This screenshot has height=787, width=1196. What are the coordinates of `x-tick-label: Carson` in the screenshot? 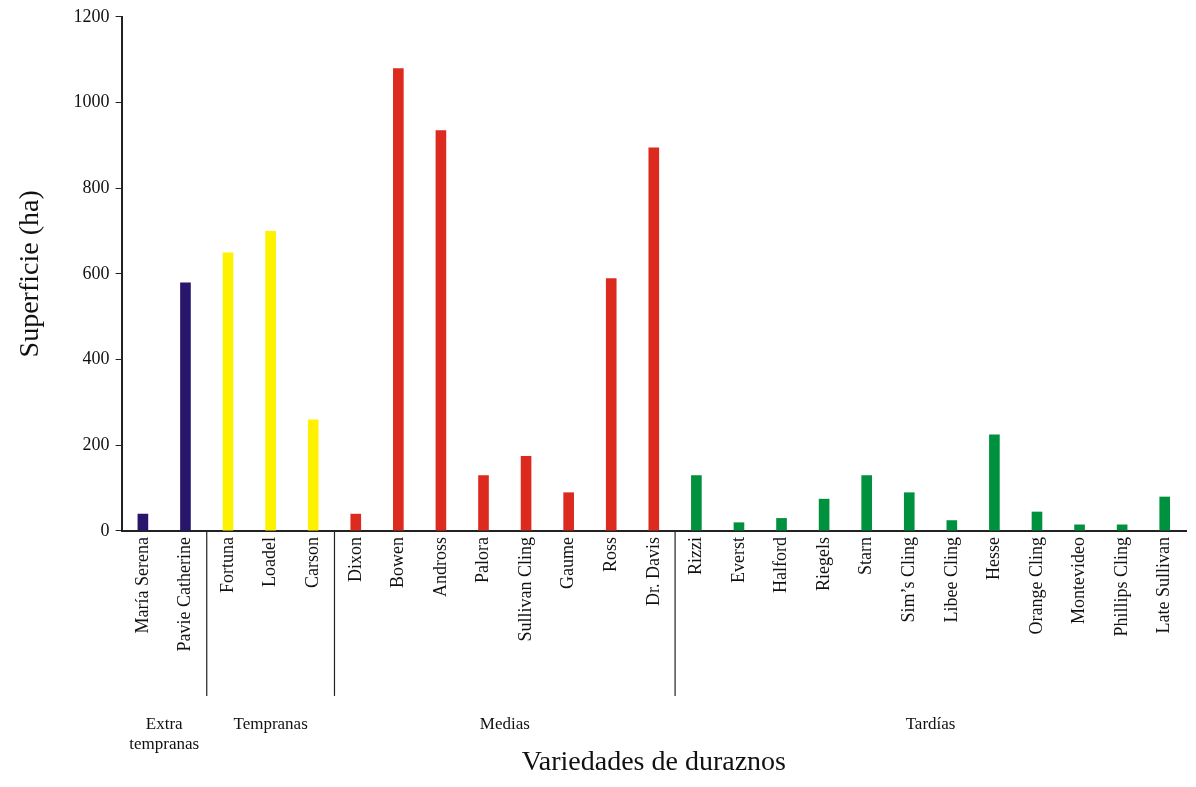 It's located at (311, 562).